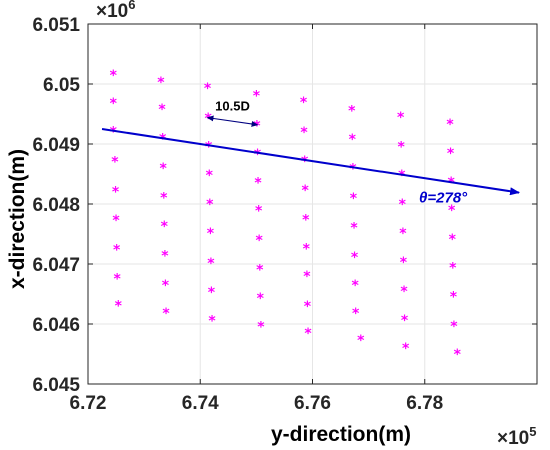  I want to click on x-exponent-base: ×10, so click(513, 438).